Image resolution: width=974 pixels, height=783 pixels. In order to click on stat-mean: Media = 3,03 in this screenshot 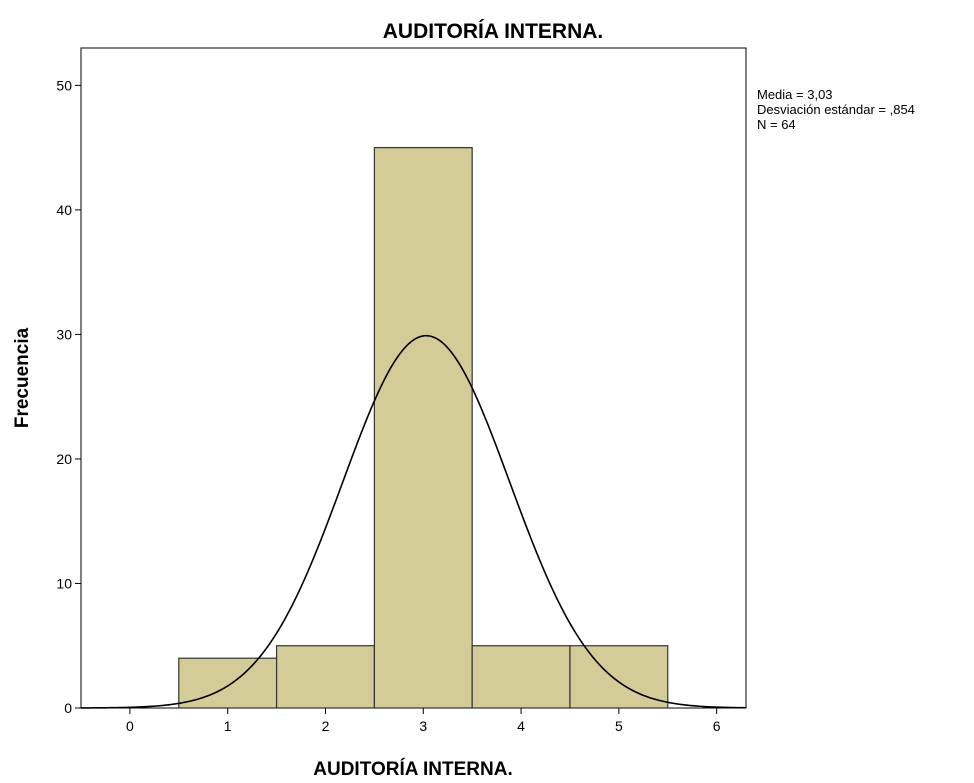, I will do `click(795, 94)`.